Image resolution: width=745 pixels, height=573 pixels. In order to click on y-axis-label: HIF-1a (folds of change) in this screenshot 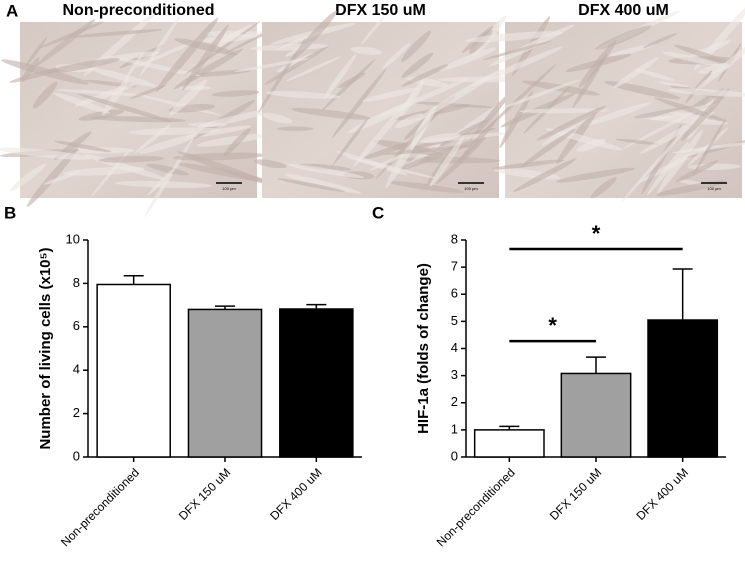, I will do `click(423, 348)`.